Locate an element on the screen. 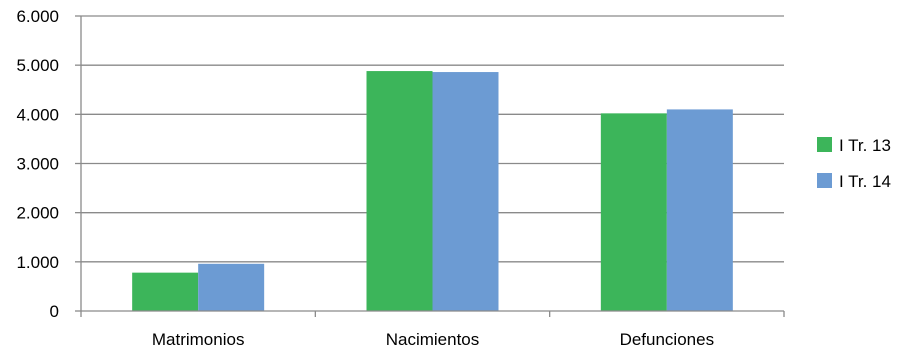 The height and width of the screenshot is (349, 913). y-tick-label: 4.000 is located at coordinates (37, 114).